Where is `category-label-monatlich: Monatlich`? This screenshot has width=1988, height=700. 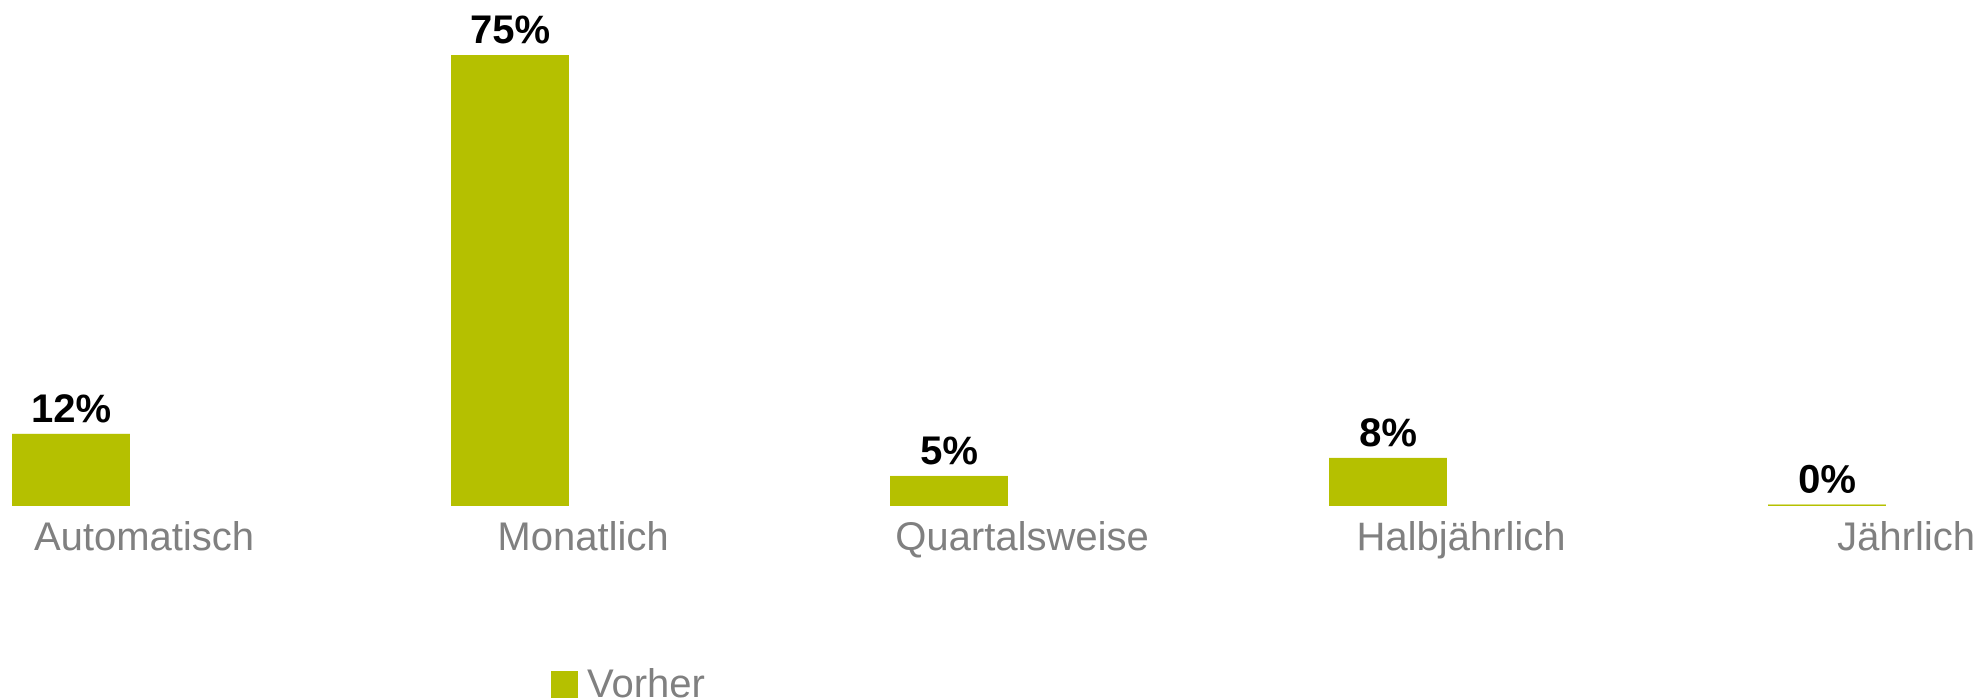
category-label-monatlich: Monatlich is located at coordinates (582, 537).